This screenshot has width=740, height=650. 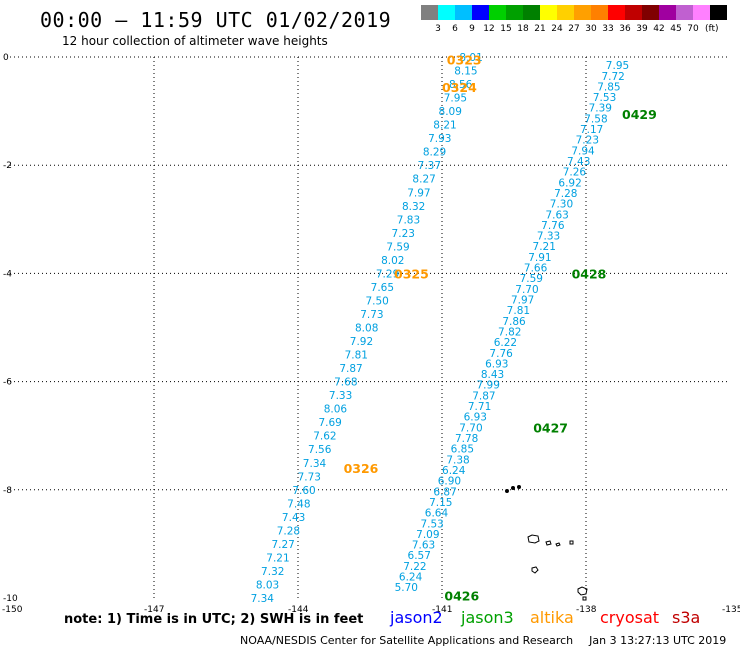 What do you see at coordinates (345, 383) in the screenshot?
I see `wave-height-value: 7.68` at bounding box center [345, 383].